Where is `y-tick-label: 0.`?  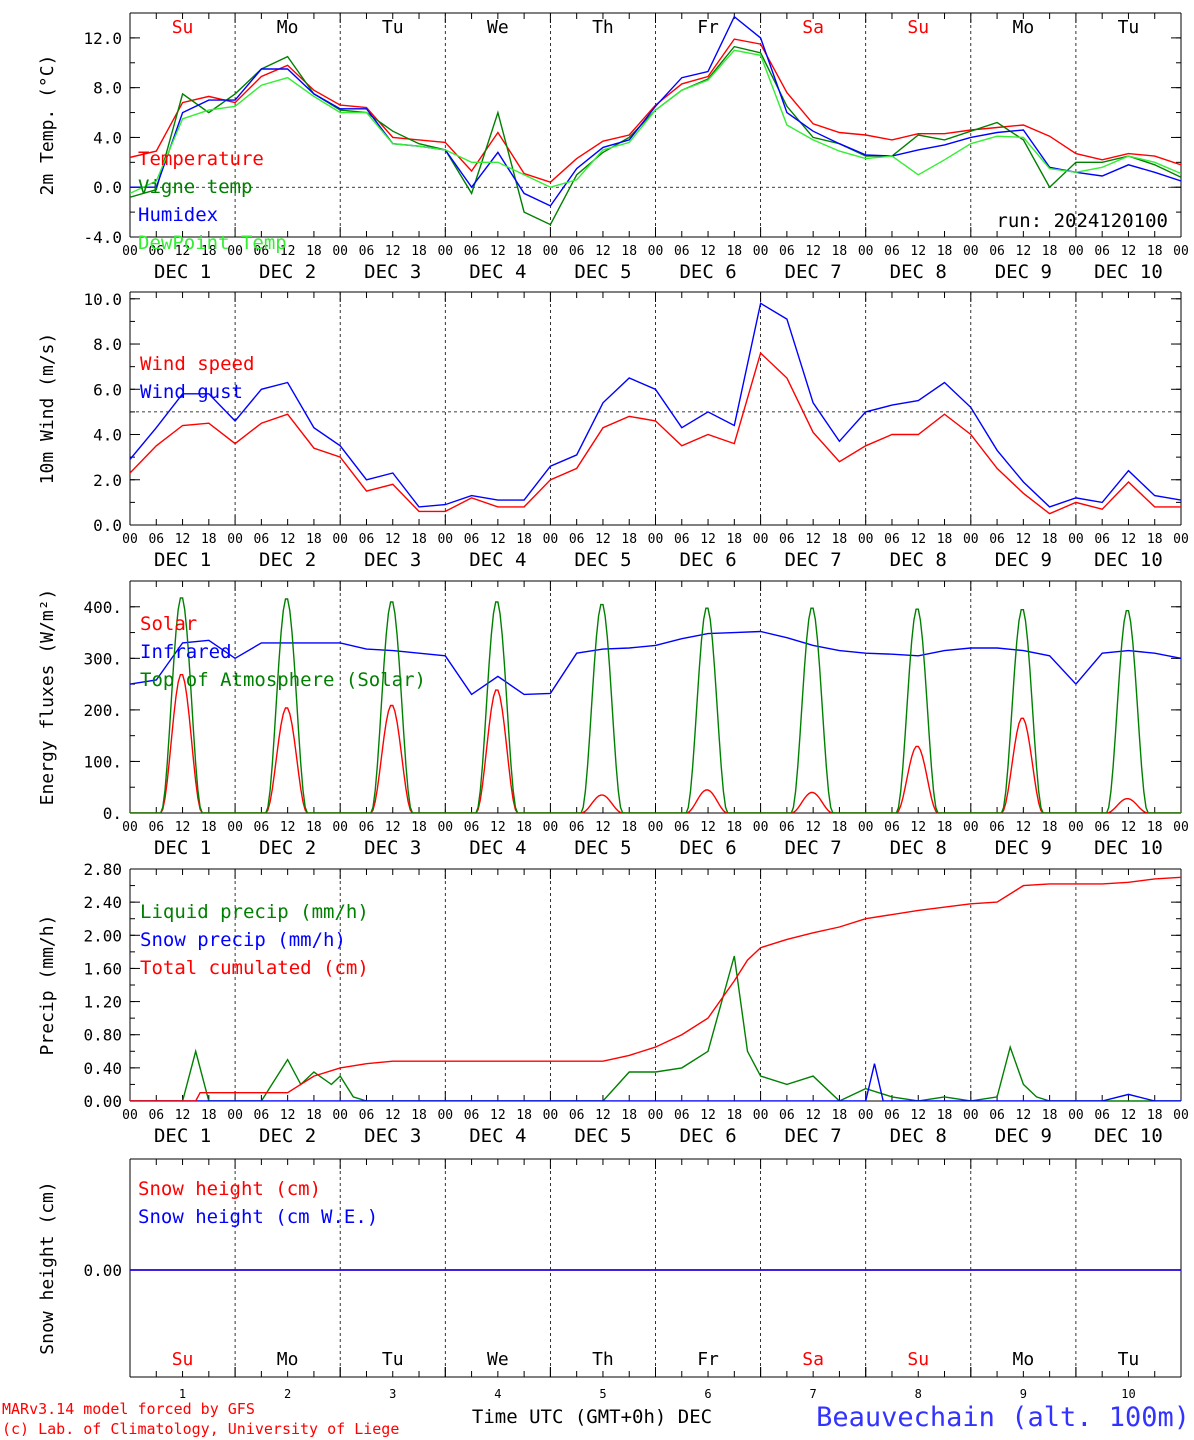
y-tick-label: 0. is located at coordinates (112, 813).